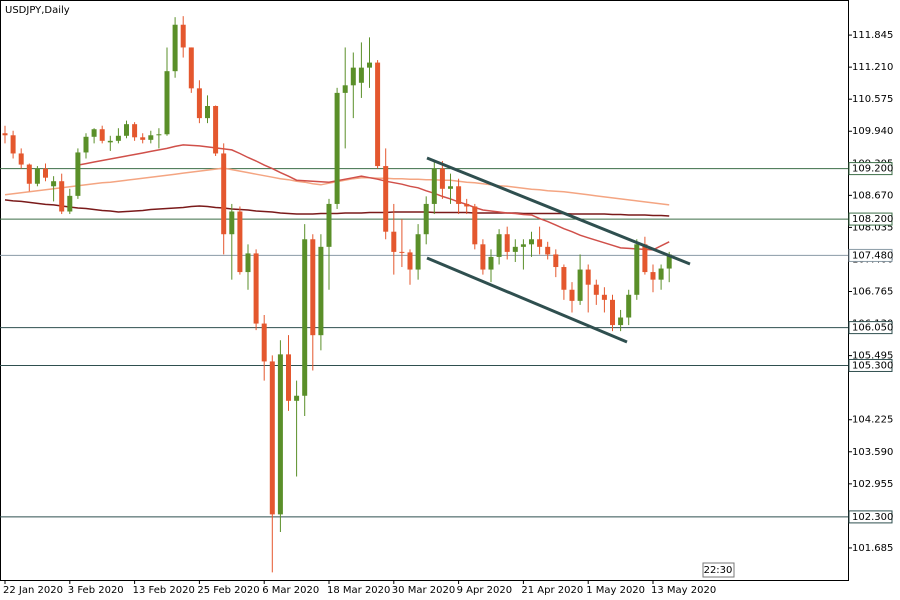  I want to click on level-label: 108.200, so click(872, 219).